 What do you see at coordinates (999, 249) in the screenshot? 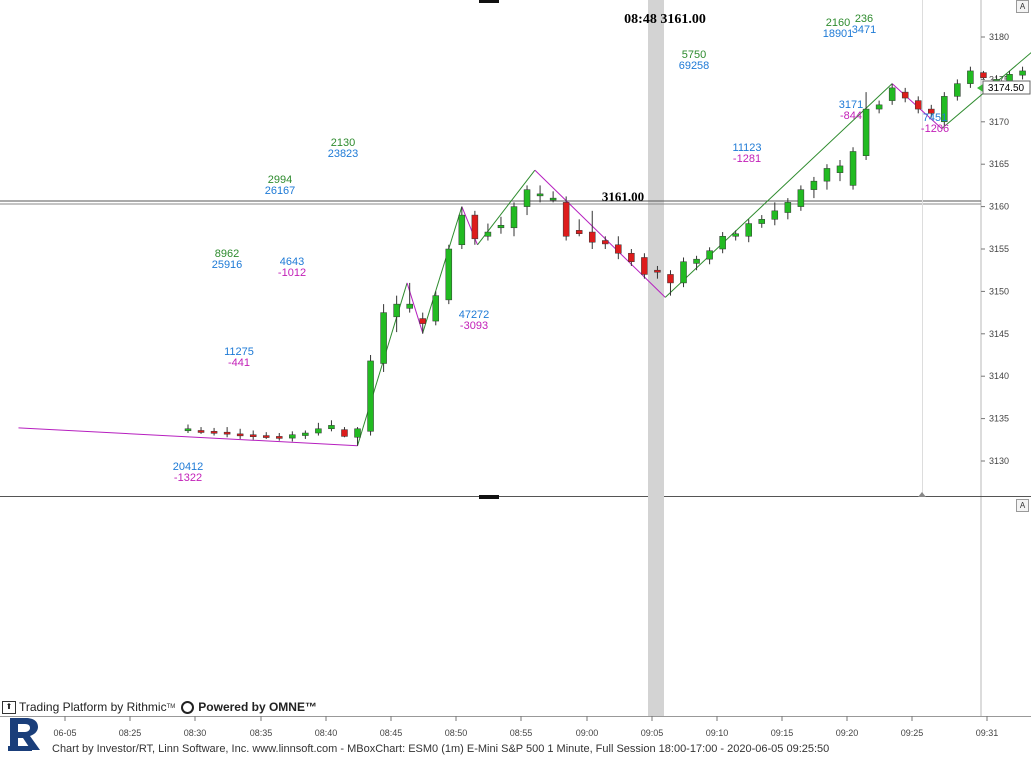
I see `price-tick-label: 3155` at bounding box center [999, 249].